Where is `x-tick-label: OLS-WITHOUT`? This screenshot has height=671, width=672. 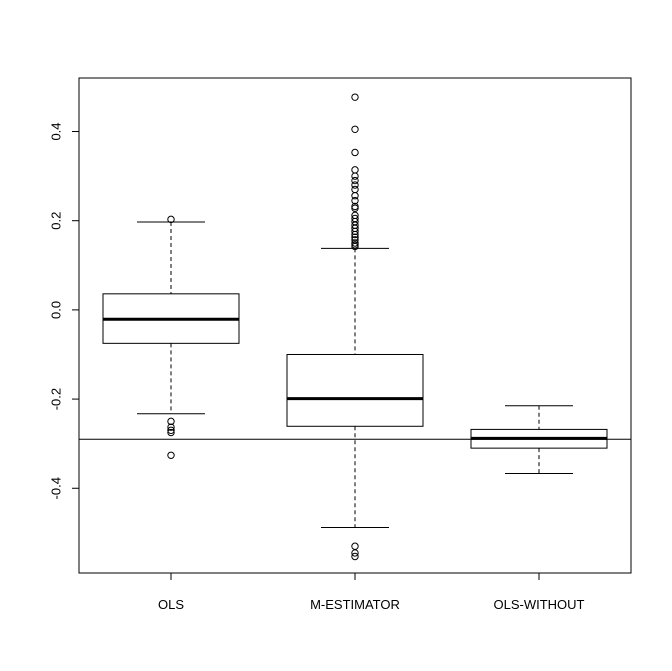
x-tick-label: OLS-WITHOUT is located at coordinates (539, 604).